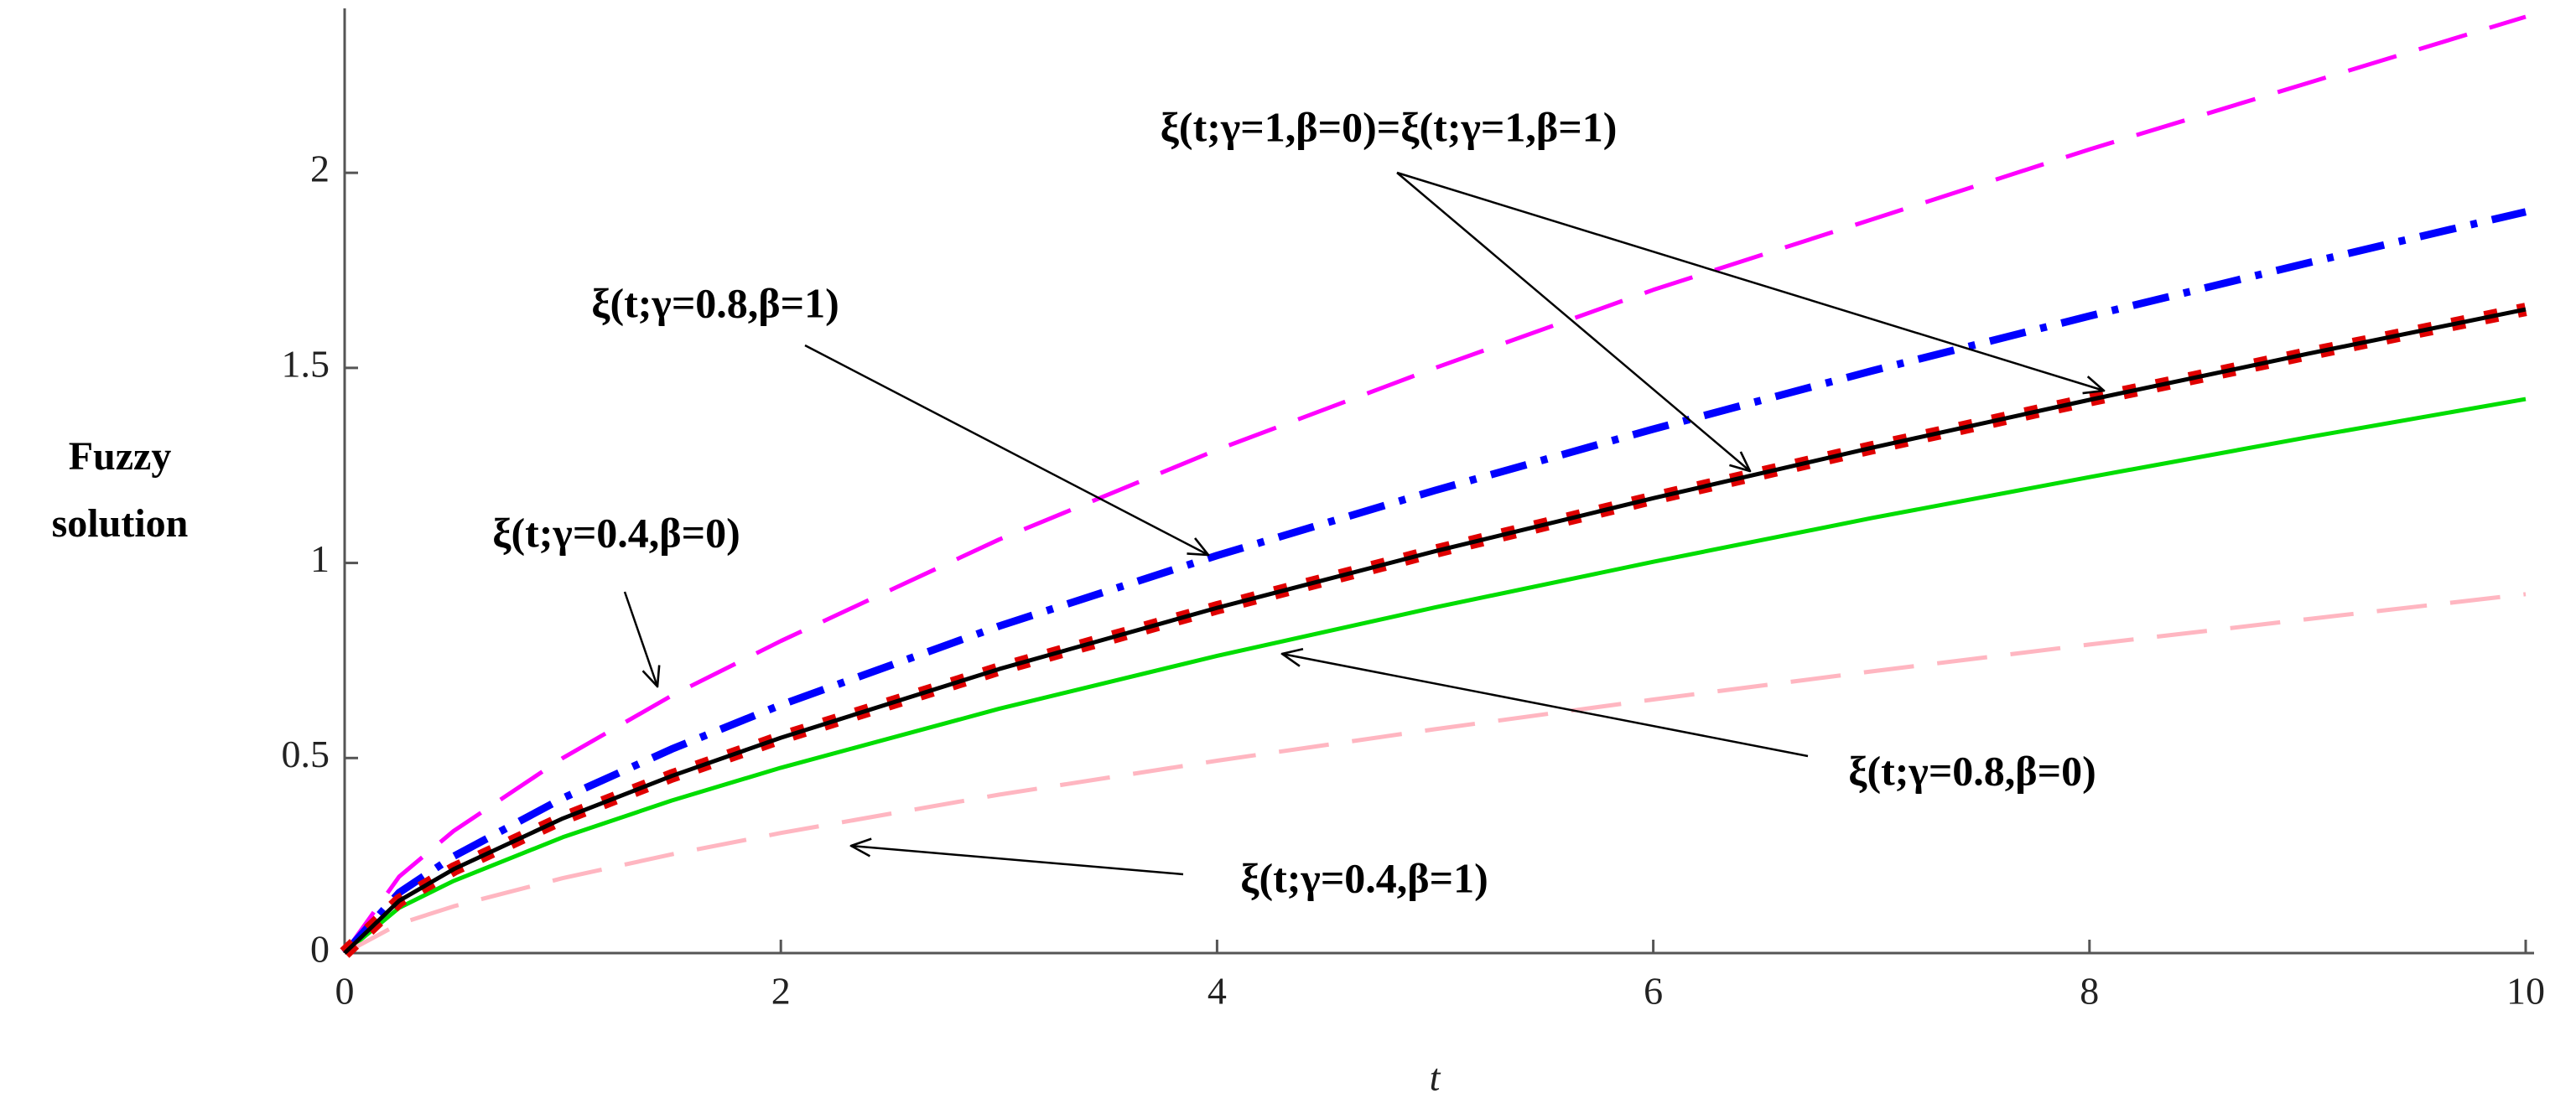  What do you see at coordinates (1364, 877) in the screenshot?
I see `annotation: ξ(t;γ=0.4,β=1)` at bounding box center [1364, 877].